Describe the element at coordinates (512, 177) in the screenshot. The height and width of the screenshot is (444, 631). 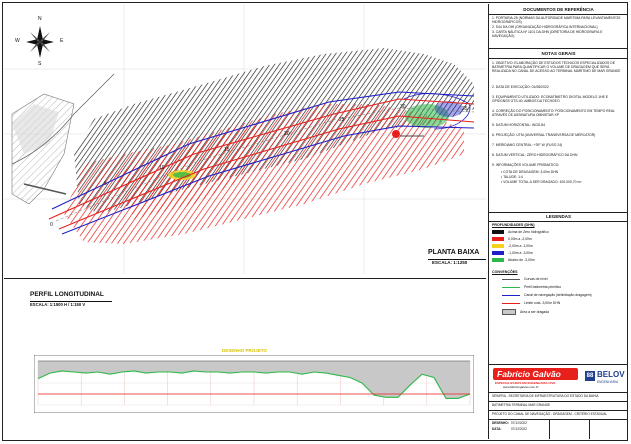
I see `note-subitem: • TALUDE: 1:4` at that location.